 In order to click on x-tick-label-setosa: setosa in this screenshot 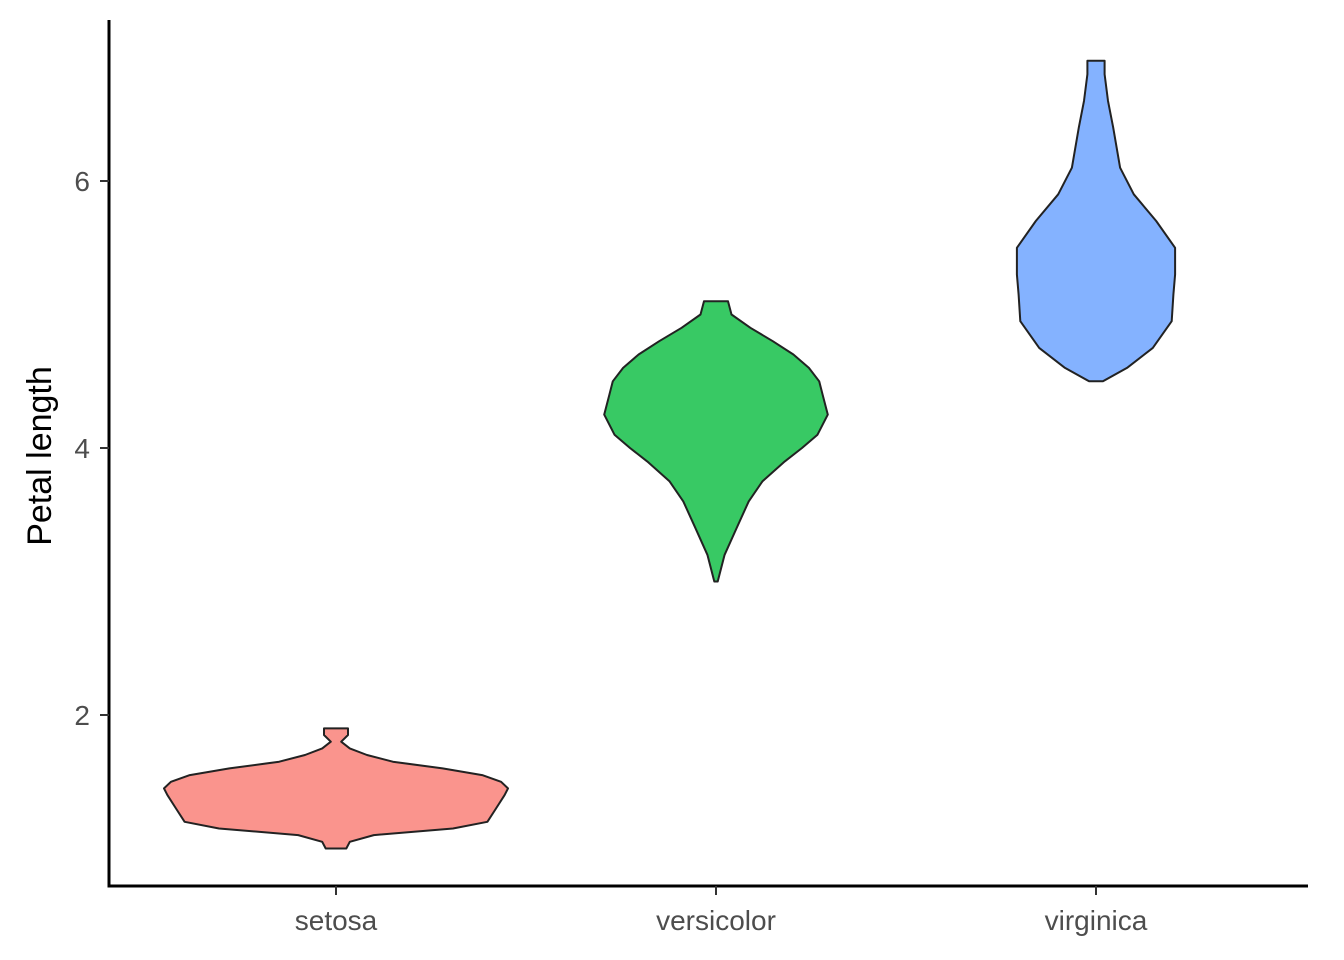, I will do `click(336, 920)`.